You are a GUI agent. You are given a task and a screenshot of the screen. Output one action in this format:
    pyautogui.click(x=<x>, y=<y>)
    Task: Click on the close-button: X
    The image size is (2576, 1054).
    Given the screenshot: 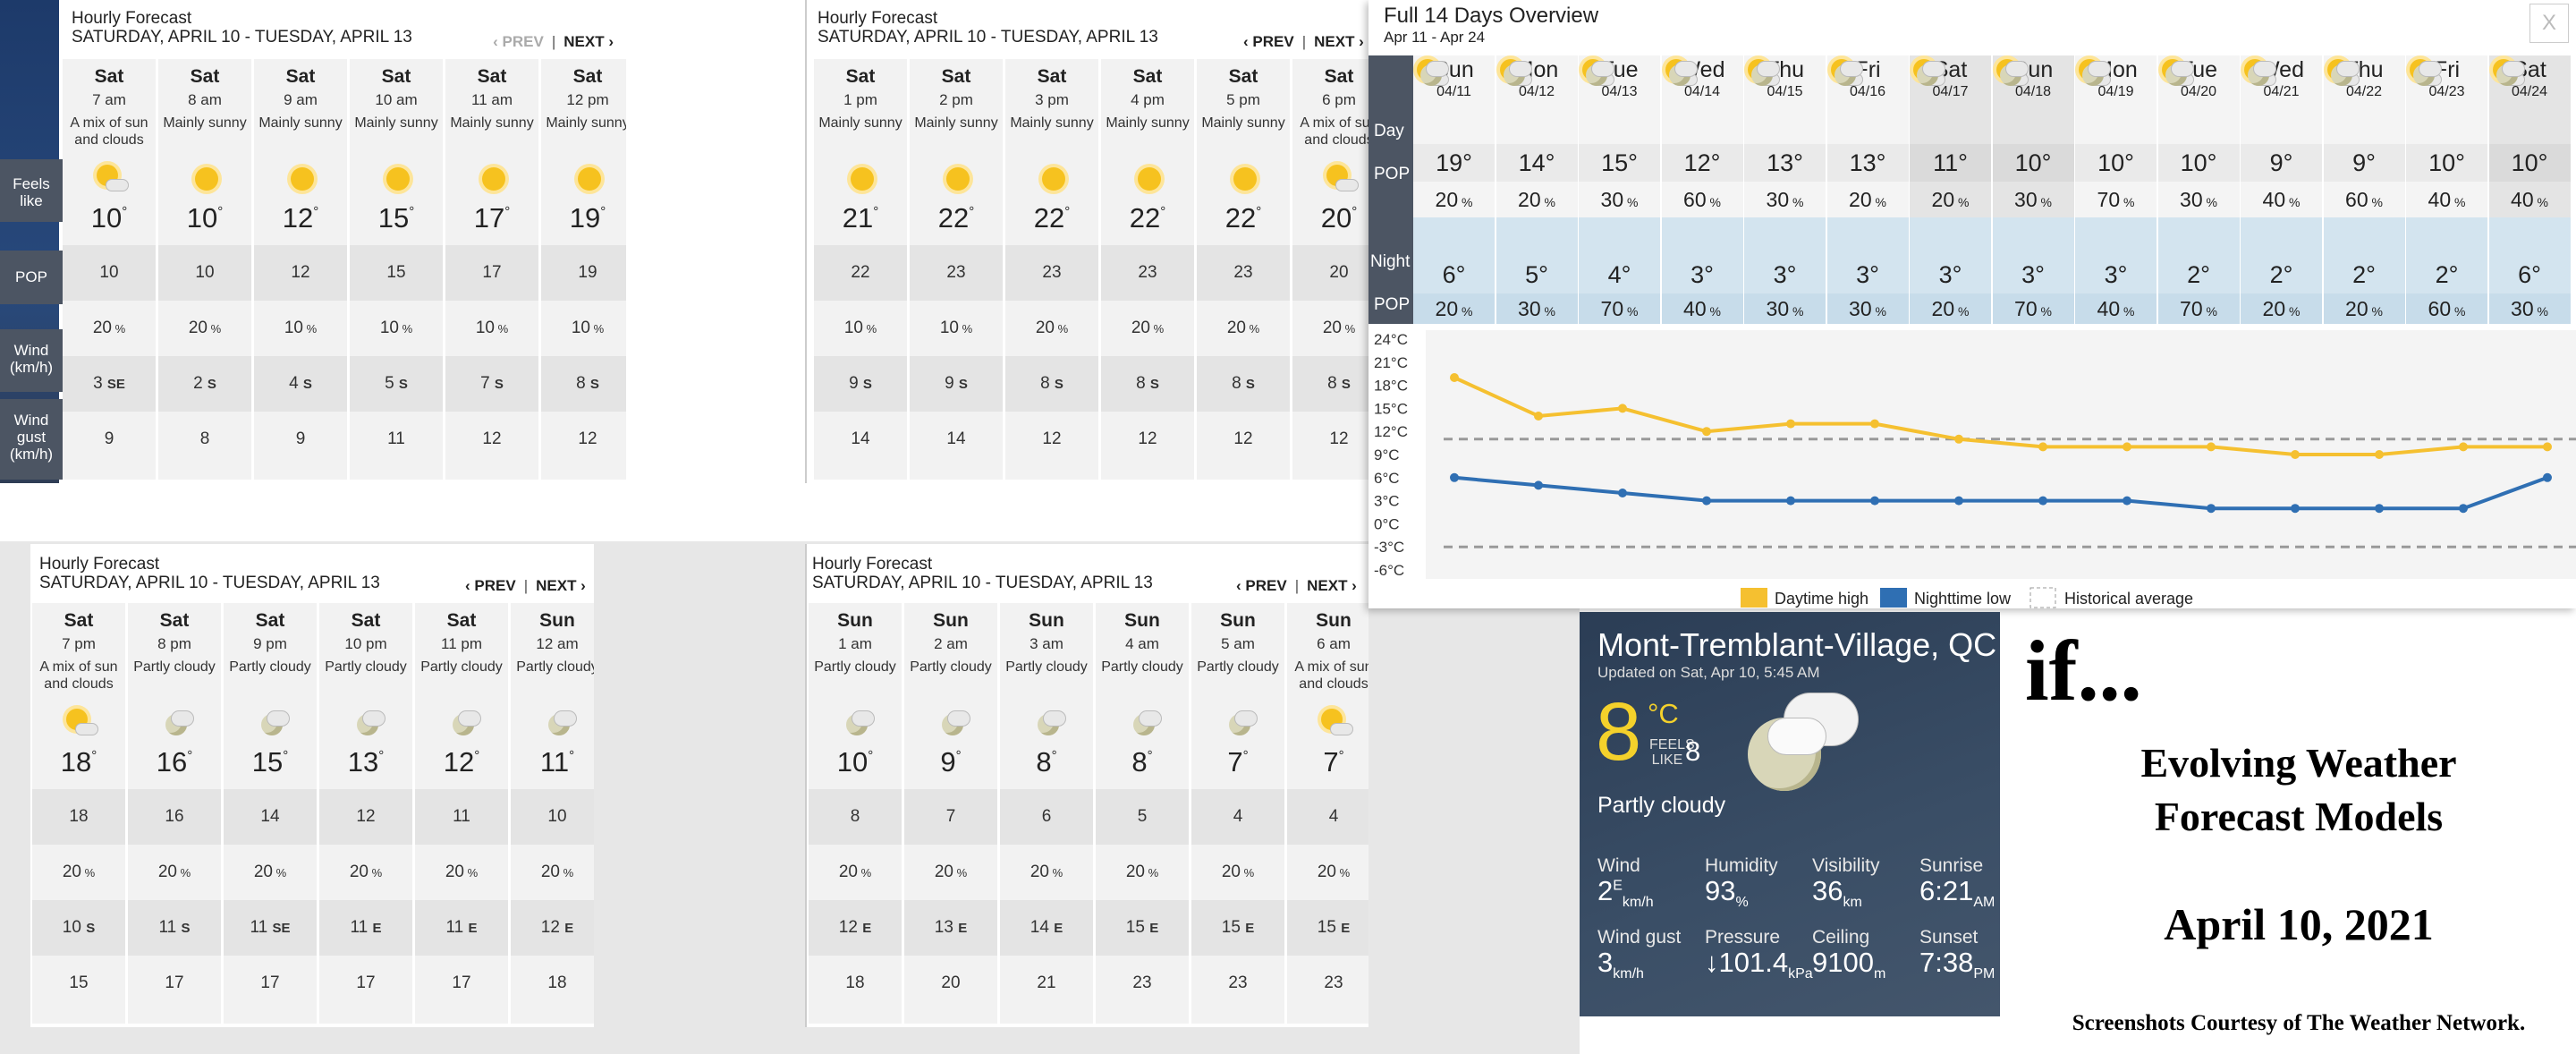 What is the action you would take?
    pyautogui.click(x=2549, y=23)
    